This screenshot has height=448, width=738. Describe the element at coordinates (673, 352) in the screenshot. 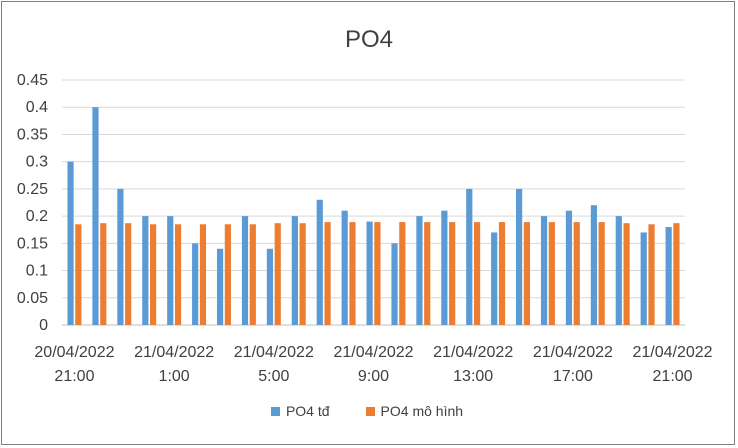

I see `x-tick-label-6-date: 21/04/2022` at that location.